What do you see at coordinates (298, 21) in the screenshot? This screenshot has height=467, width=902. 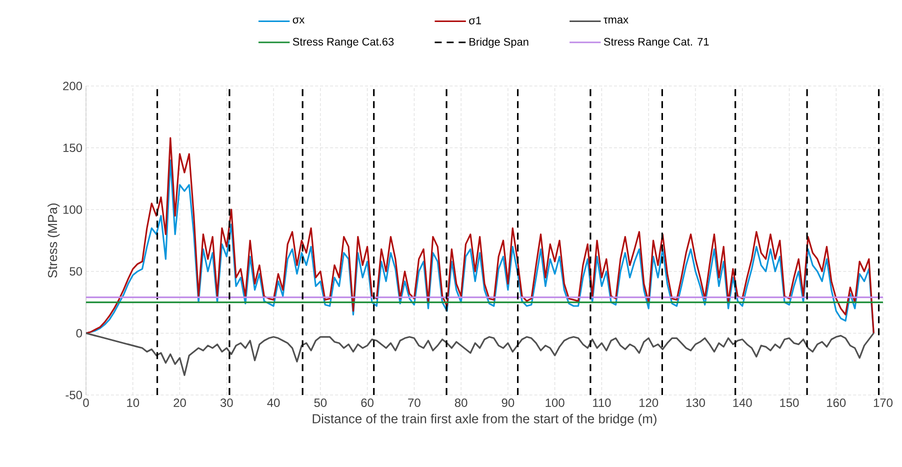 I see `legend-label: σx` at bounding box center [298, 21].